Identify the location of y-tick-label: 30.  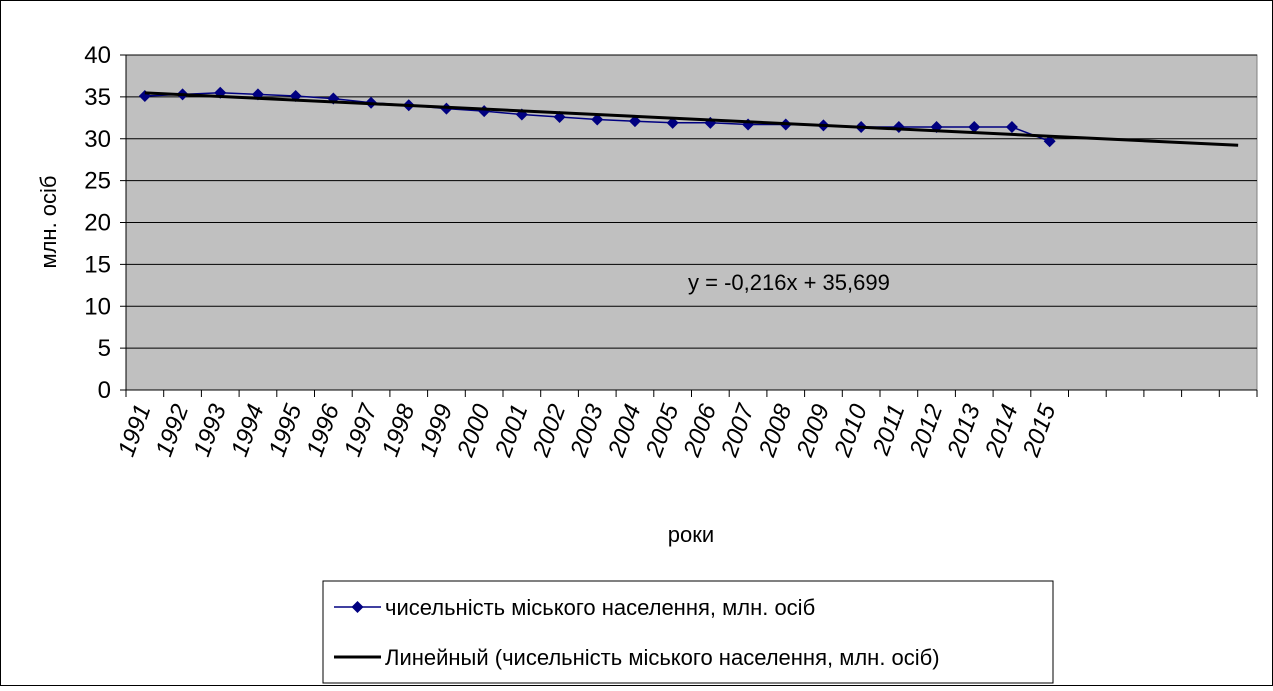
(97, 139).